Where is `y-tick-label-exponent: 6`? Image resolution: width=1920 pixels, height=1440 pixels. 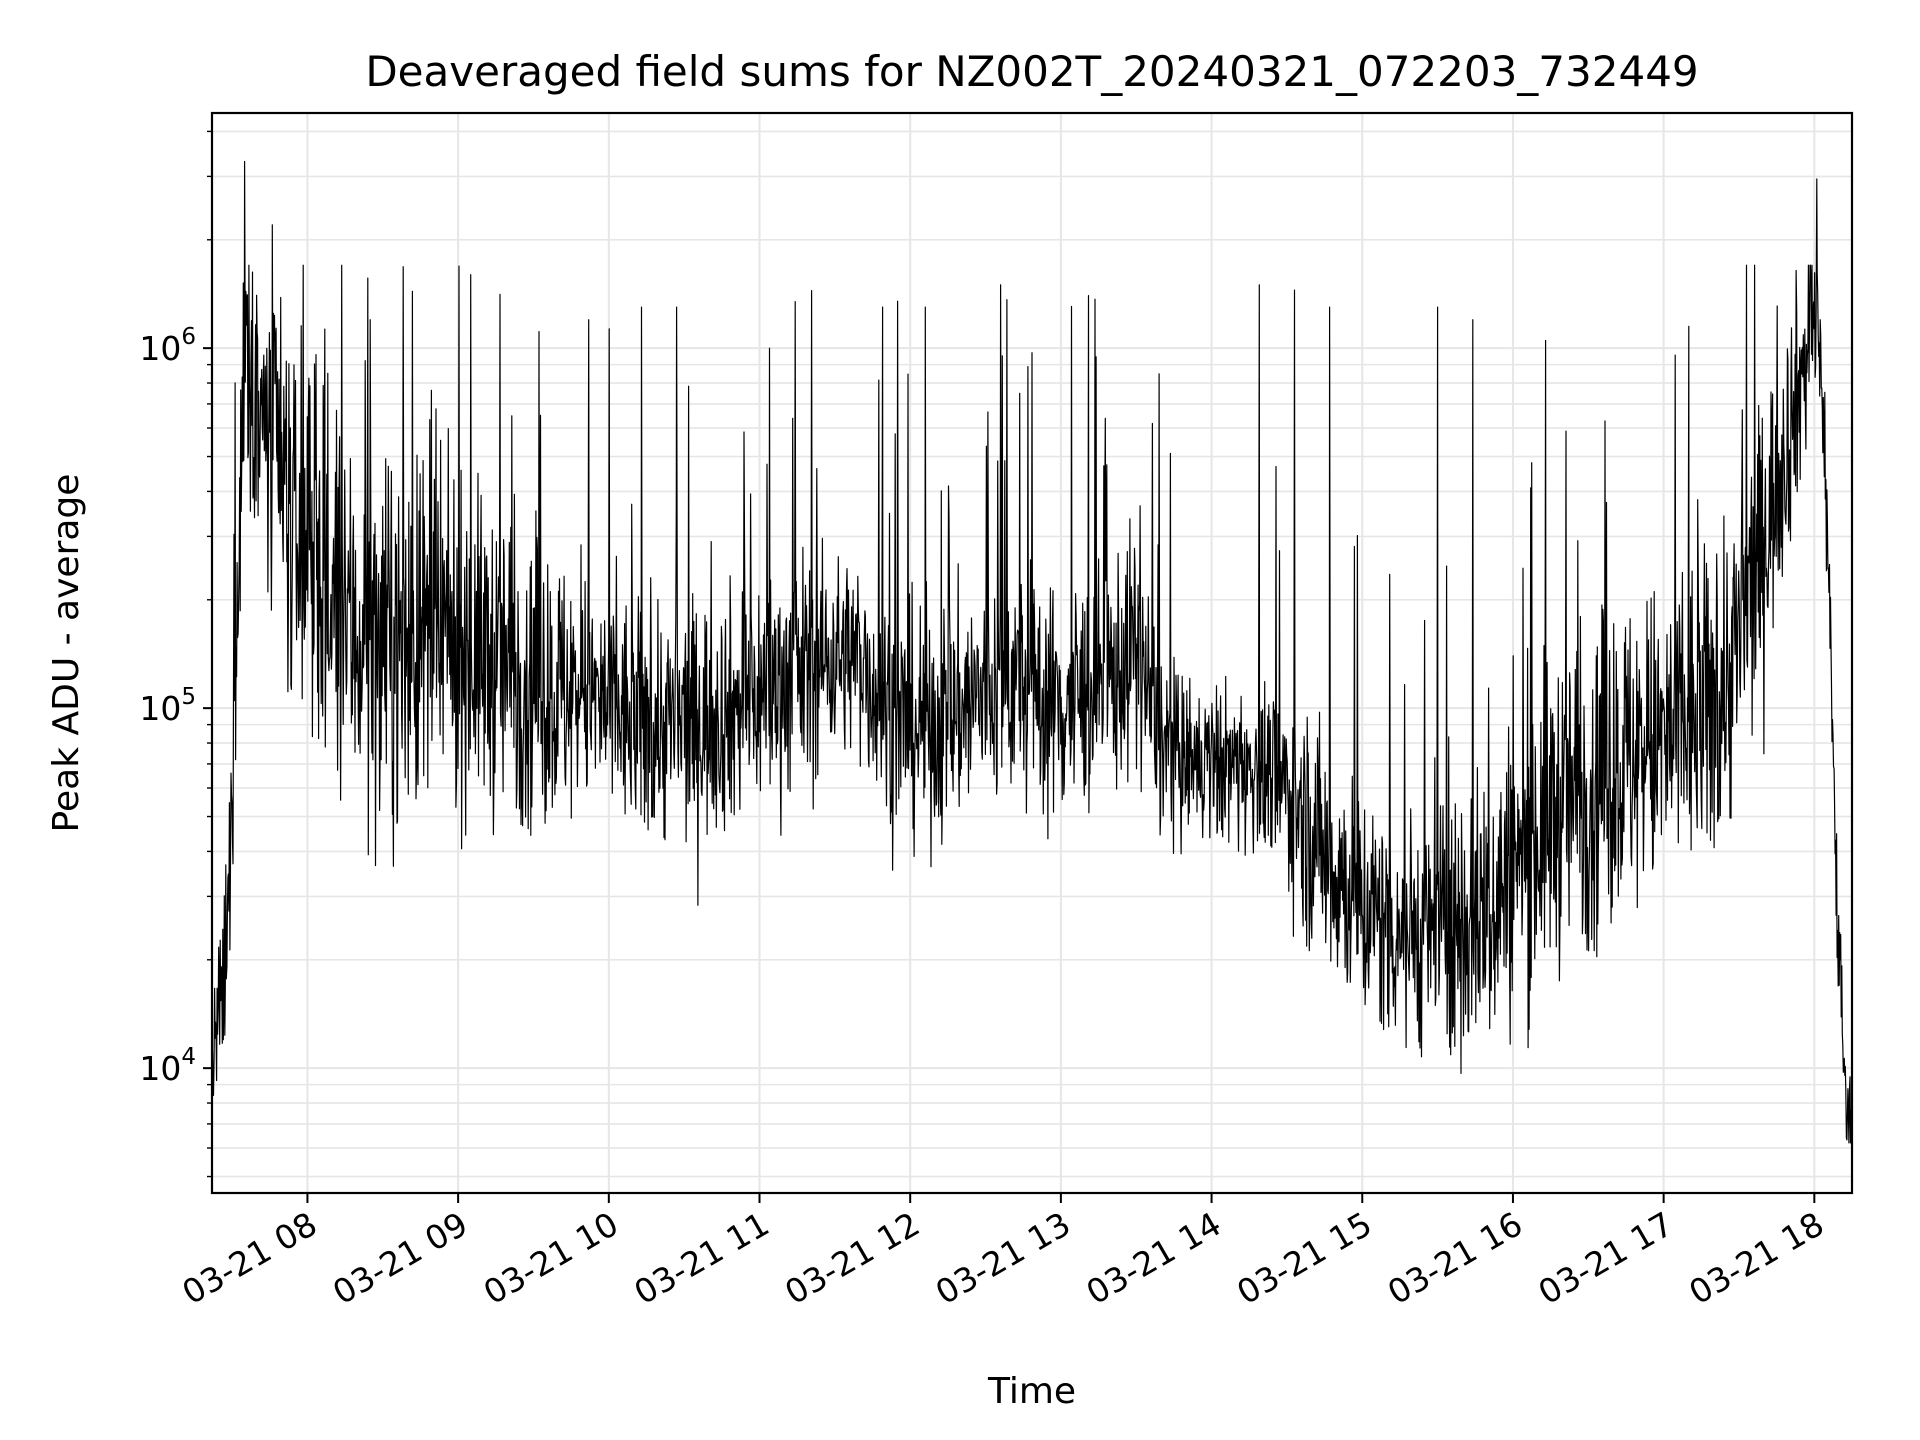
y-tick-label-exponent: 6 is located at coordinates (188, 337).